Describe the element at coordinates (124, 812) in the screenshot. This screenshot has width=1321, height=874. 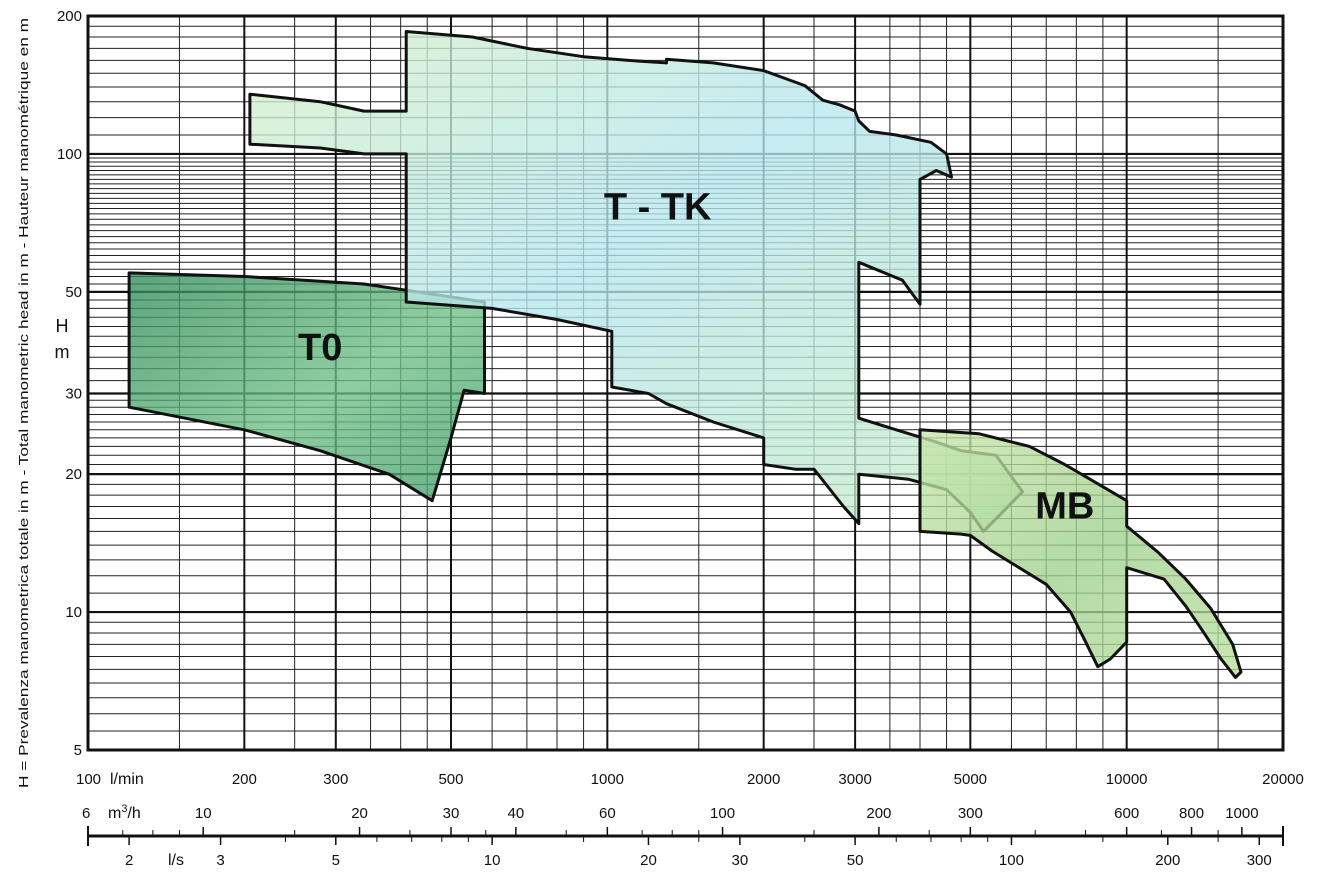
I see `x-axis-m3h-unit: m3/h` at that location.